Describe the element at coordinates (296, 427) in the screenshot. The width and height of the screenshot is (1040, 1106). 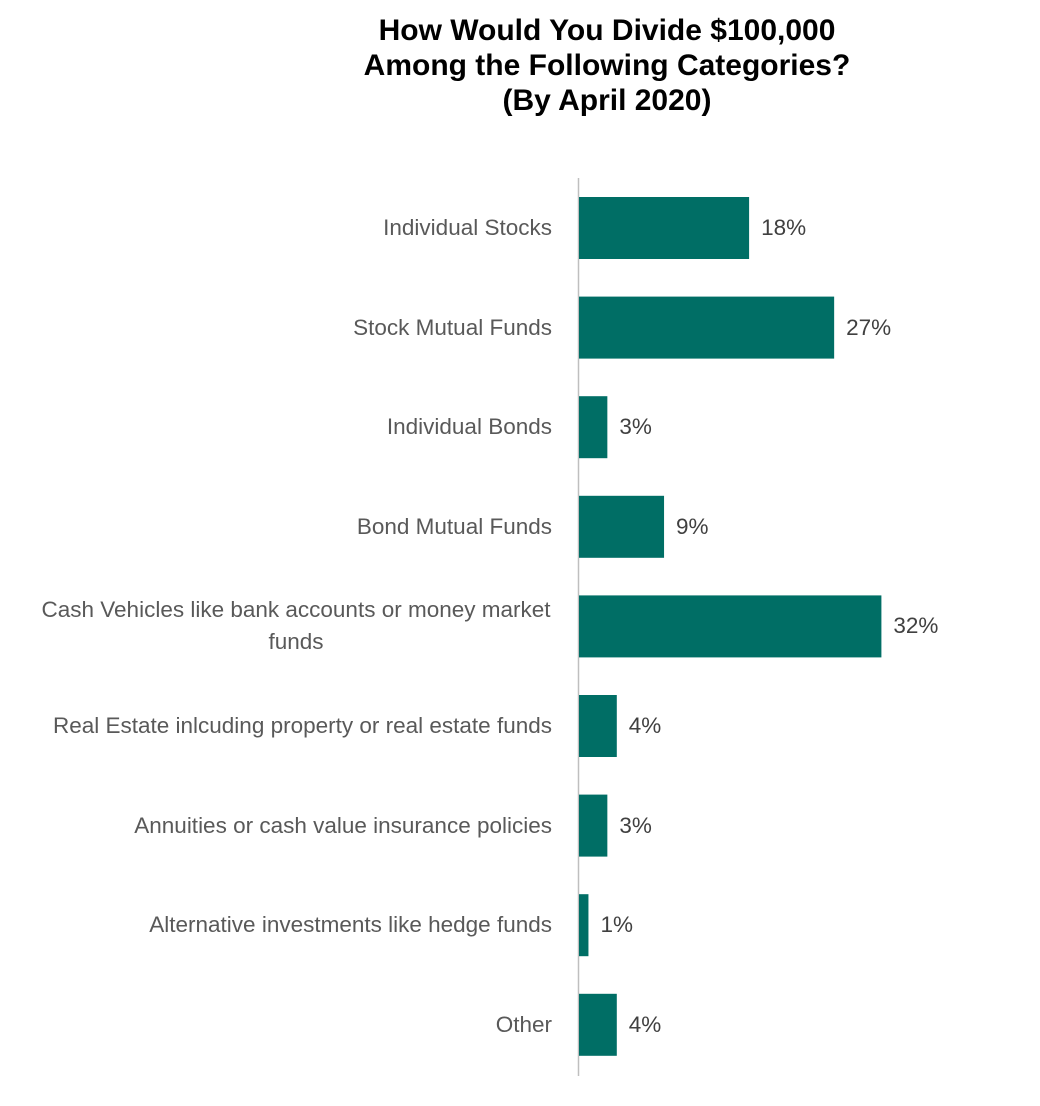
I see `category-label: Individual Bonds` at that location.